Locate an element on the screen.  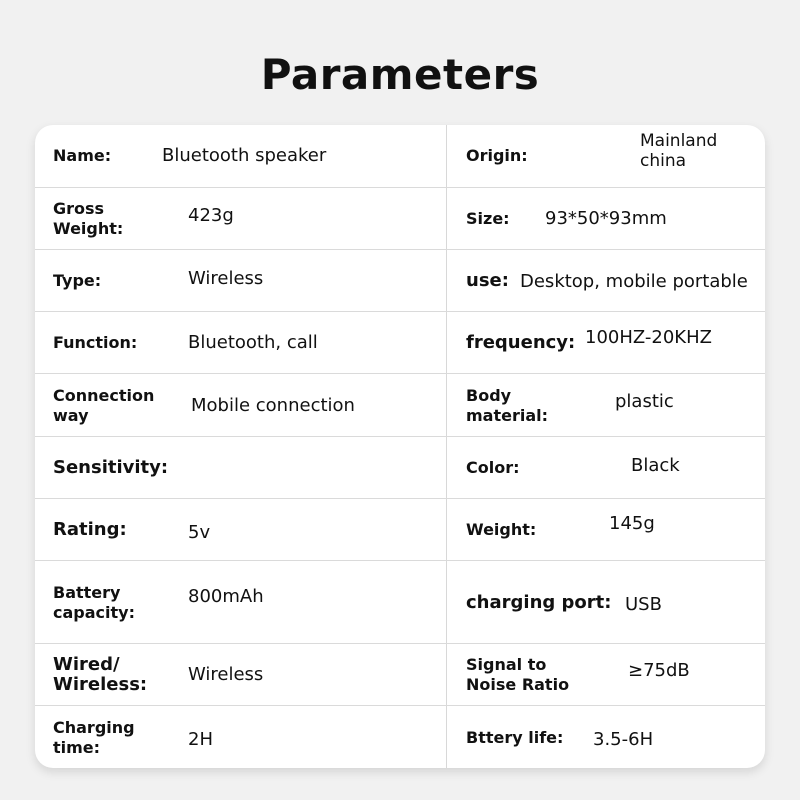
param-value: 145g is located at coordinates (632, 523).